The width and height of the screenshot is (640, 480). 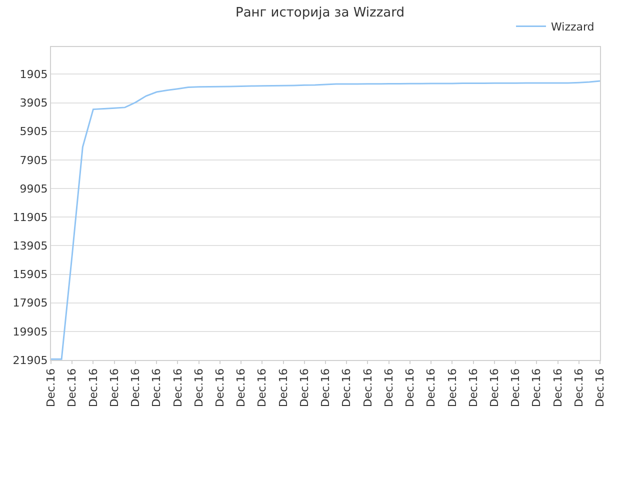 What do you see at coordinates (34, 189) in the screenshot?
I see `y-tick-label: 9905` at bounding box center [34, 189].